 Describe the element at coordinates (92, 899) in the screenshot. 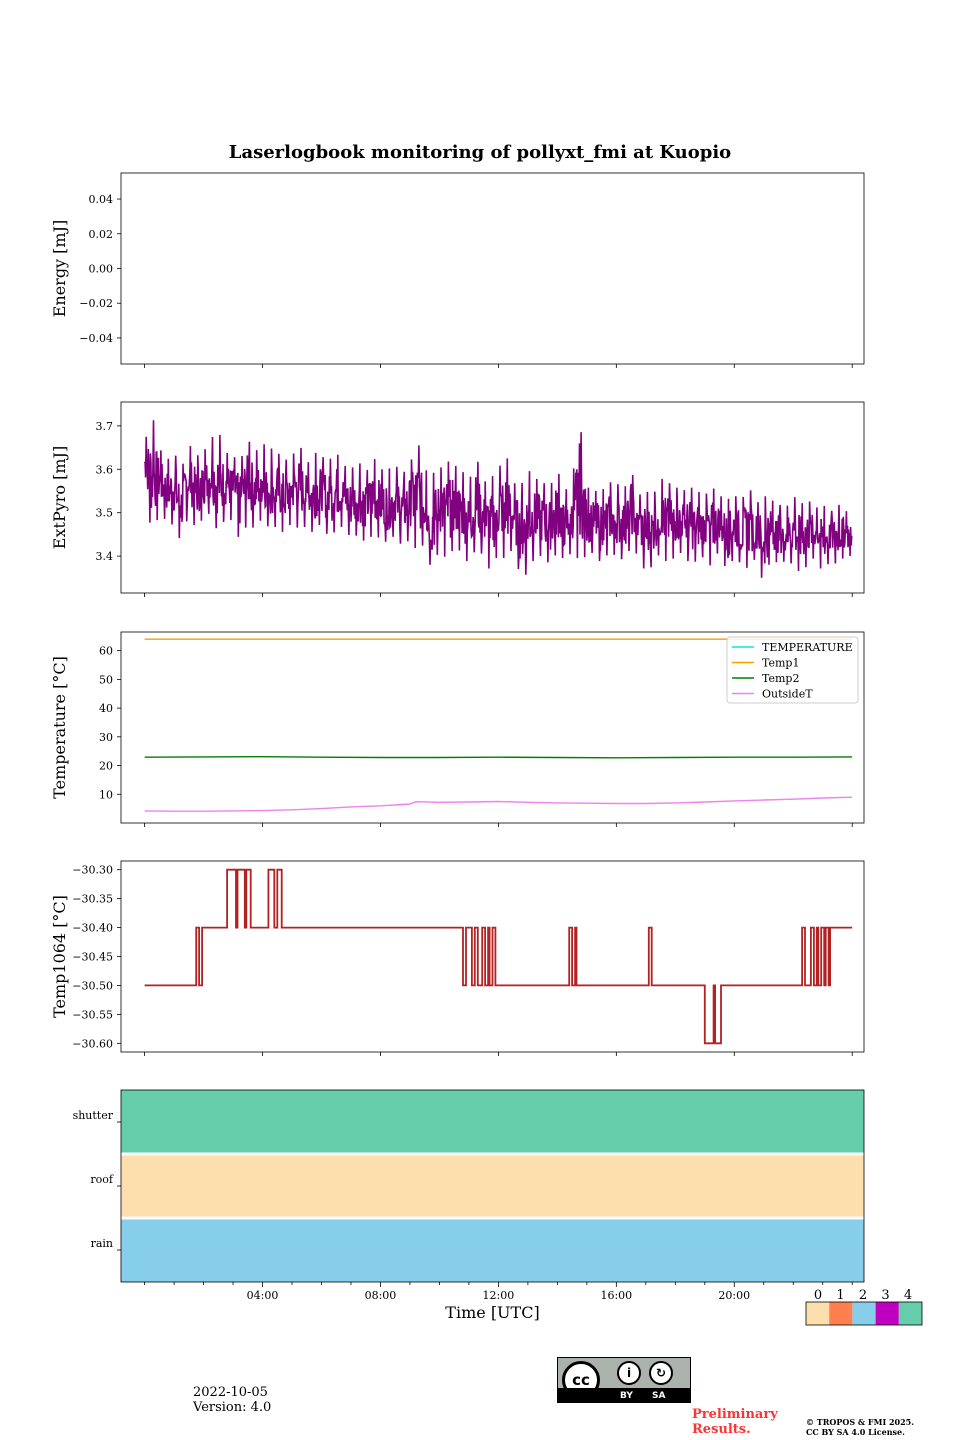

I see `y-tick-label: −30.35` at that location.